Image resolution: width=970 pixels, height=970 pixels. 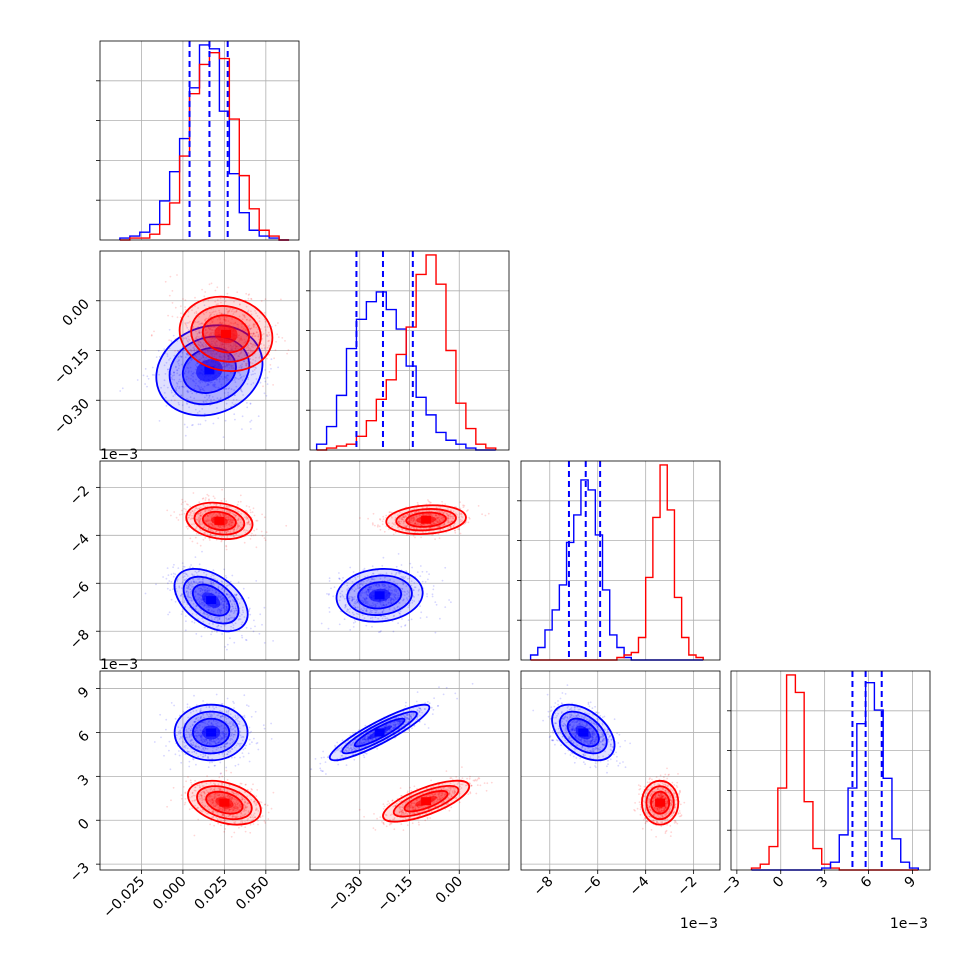 What do you see at coordinates (406, 352) in the screenshot?
I see `histogram-step-second` at bounding box center [406, 352].